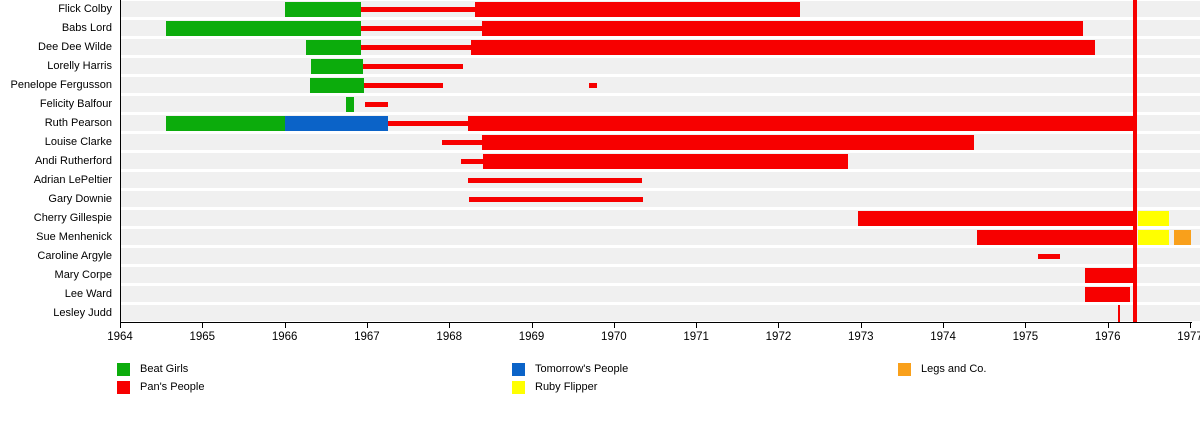 This screenshot has width=1200, height=440. What do you see at coordinates (778, 337) in the screenshot?
I see `x-axis-tick-label: 1972` at bounding box center [778, 337].